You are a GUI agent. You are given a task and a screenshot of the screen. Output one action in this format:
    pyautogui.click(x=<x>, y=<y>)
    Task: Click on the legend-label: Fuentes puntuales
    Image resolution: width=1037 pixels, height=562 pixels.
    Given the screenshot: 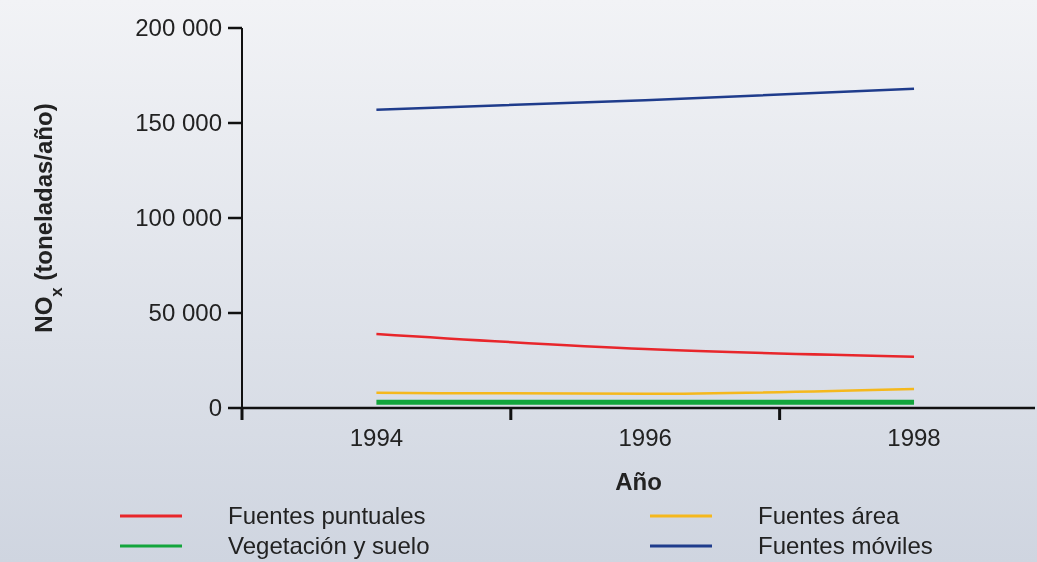 What is the action you would take?
    pyautogui.click(x=327, y=516)
    